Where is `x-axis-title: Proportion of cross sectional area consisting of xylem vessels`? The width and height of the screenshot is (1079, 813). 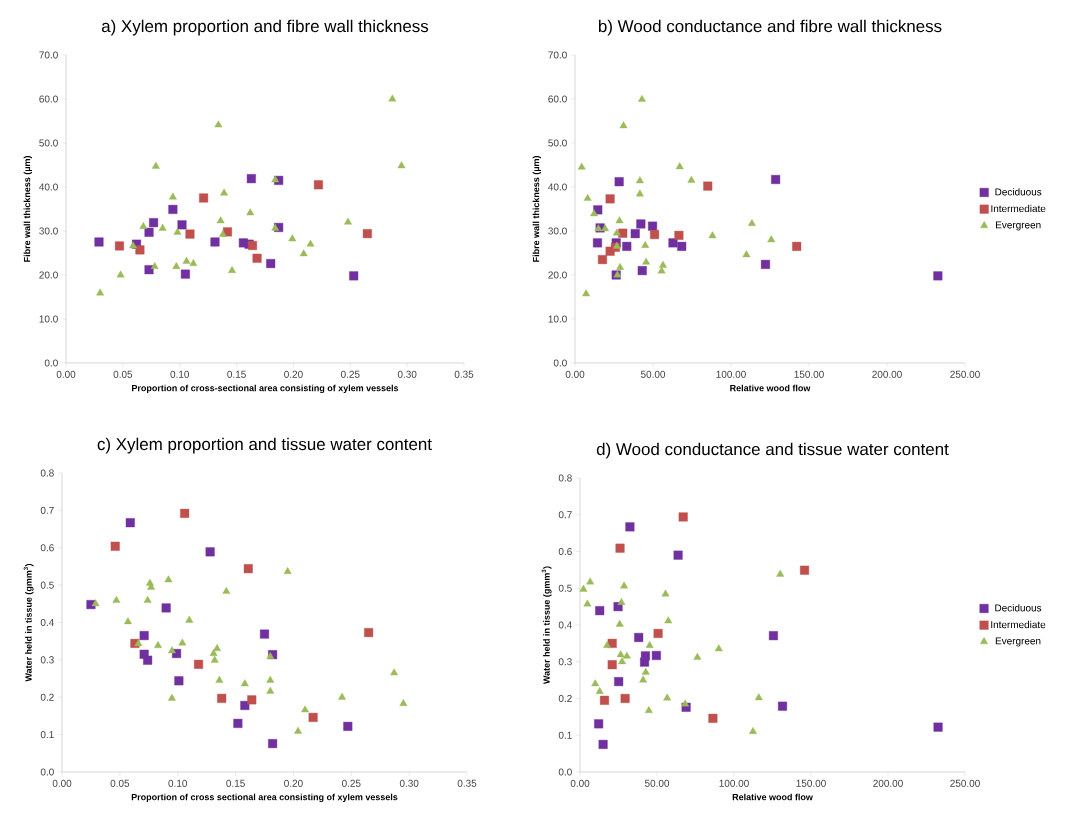
x-axis-title: Proportion of cross sectional area consisting of xylem vessels is located at coordinates (264, 798).